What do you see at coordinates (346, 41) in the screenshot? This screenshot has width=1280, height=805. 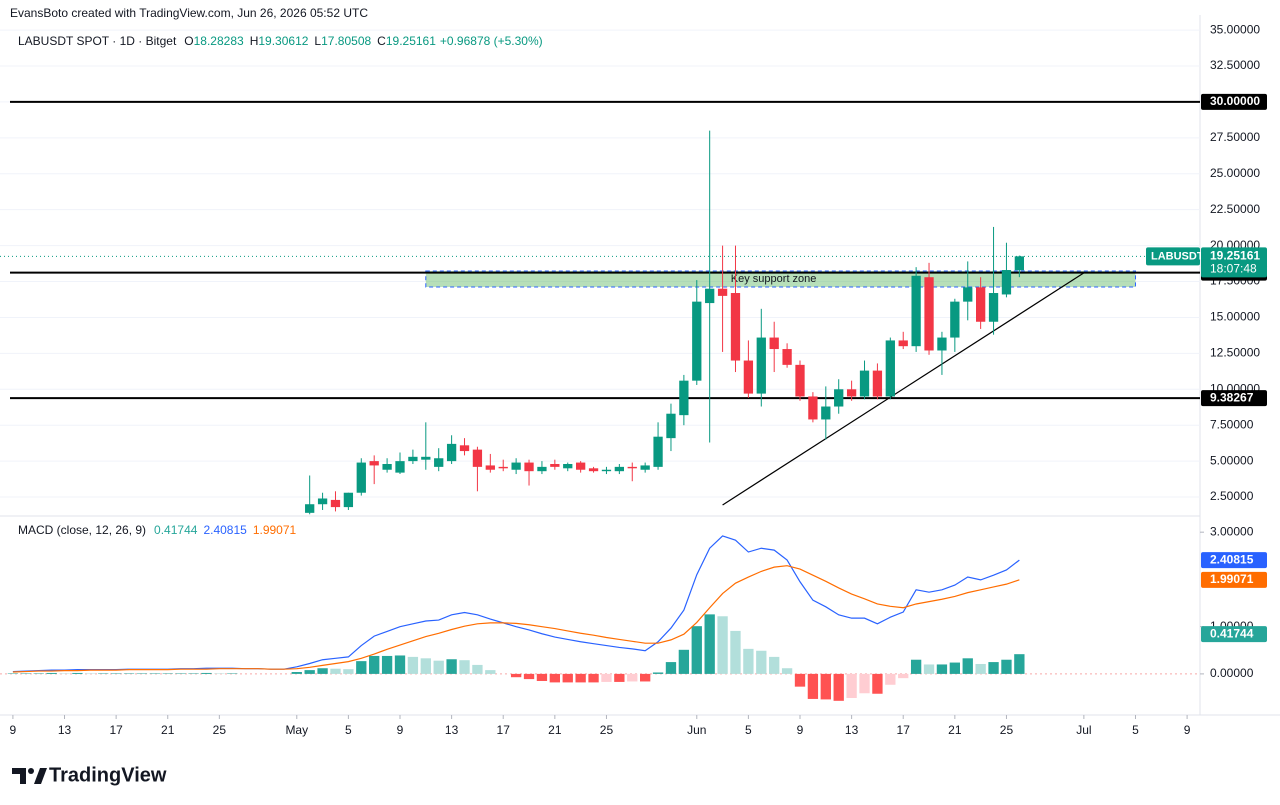 I see `ohlc-value: 17.80508` at bounding box center [346, 41].